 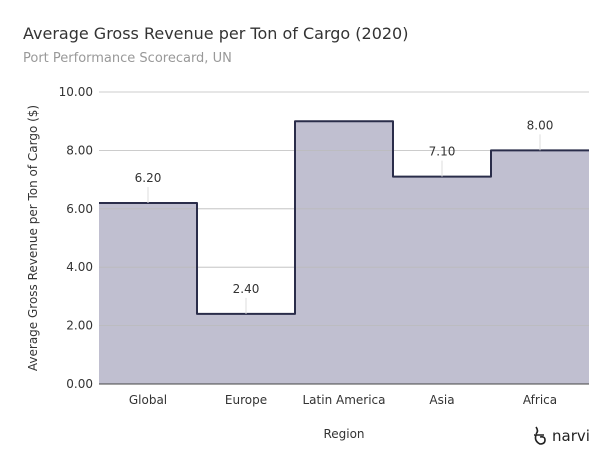 What do you see at coordinates (540, 400) in the screenshot?
I see `x-tick-label: Africa` at bounding box center [540, 400].